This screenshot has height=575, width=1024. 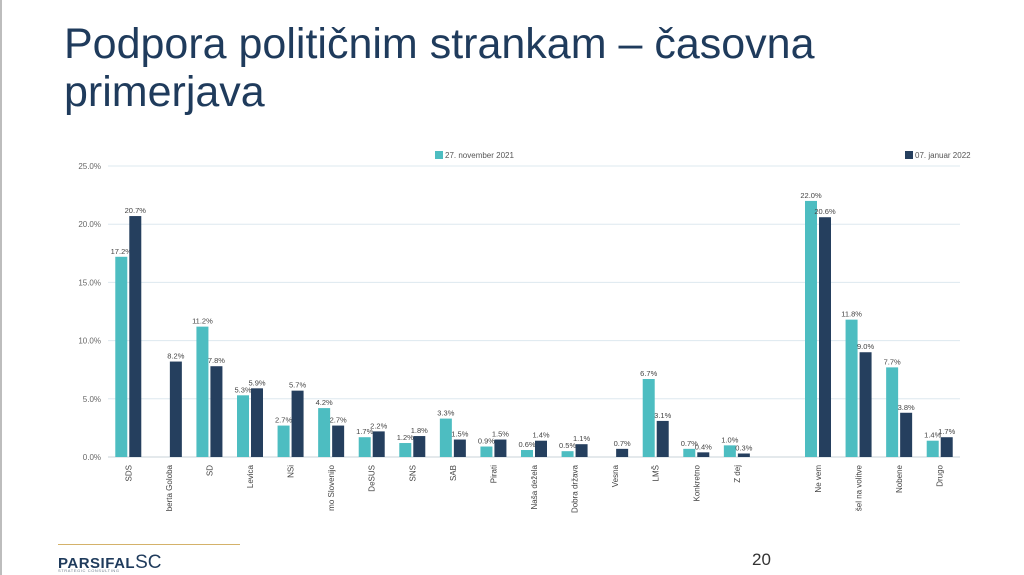 What do you see at coordinates (89, 224) in the screenshot?
I see `y-tick-label: 20.0%` at bounding box center [89, 224].